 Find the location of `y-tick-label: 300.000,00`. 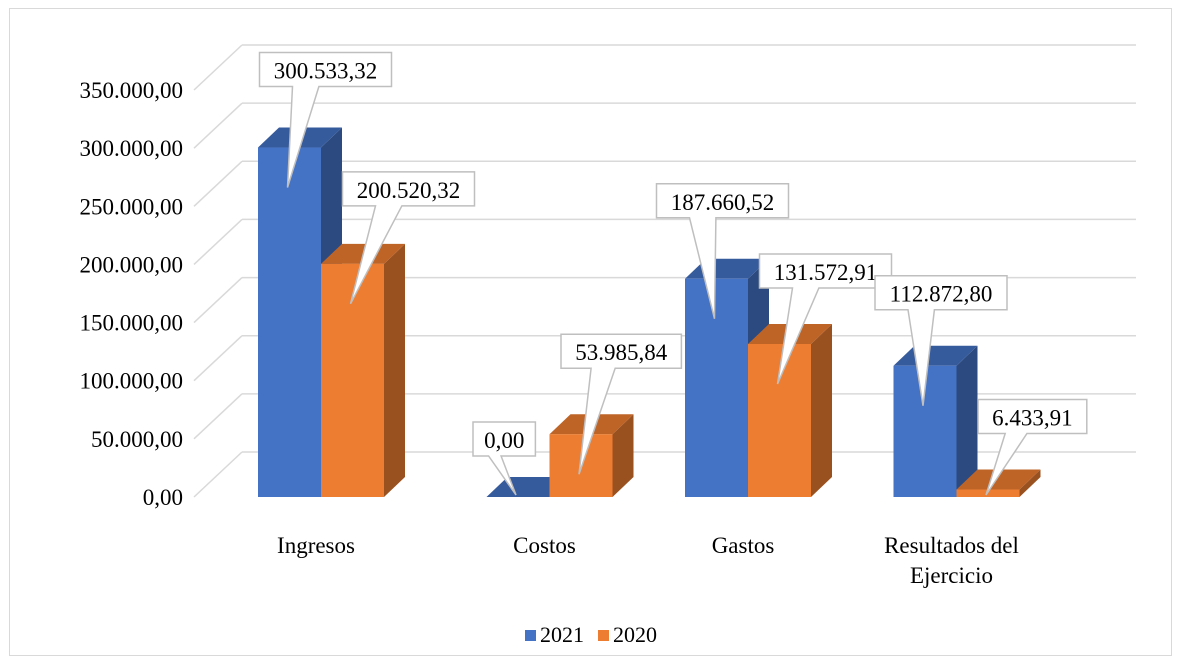

y-tick-label: 300.000,00 is located at coordinates (132, 148).